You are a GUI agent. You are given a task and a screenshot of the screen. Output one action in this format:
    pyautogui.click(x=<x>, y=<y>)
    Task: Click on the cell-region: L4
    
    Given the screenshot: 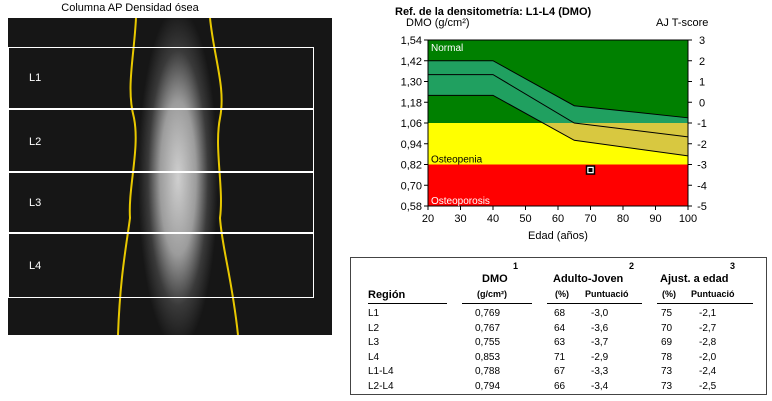 What is the action you would take?
    pyautogui.click(x=374, y=357)
    